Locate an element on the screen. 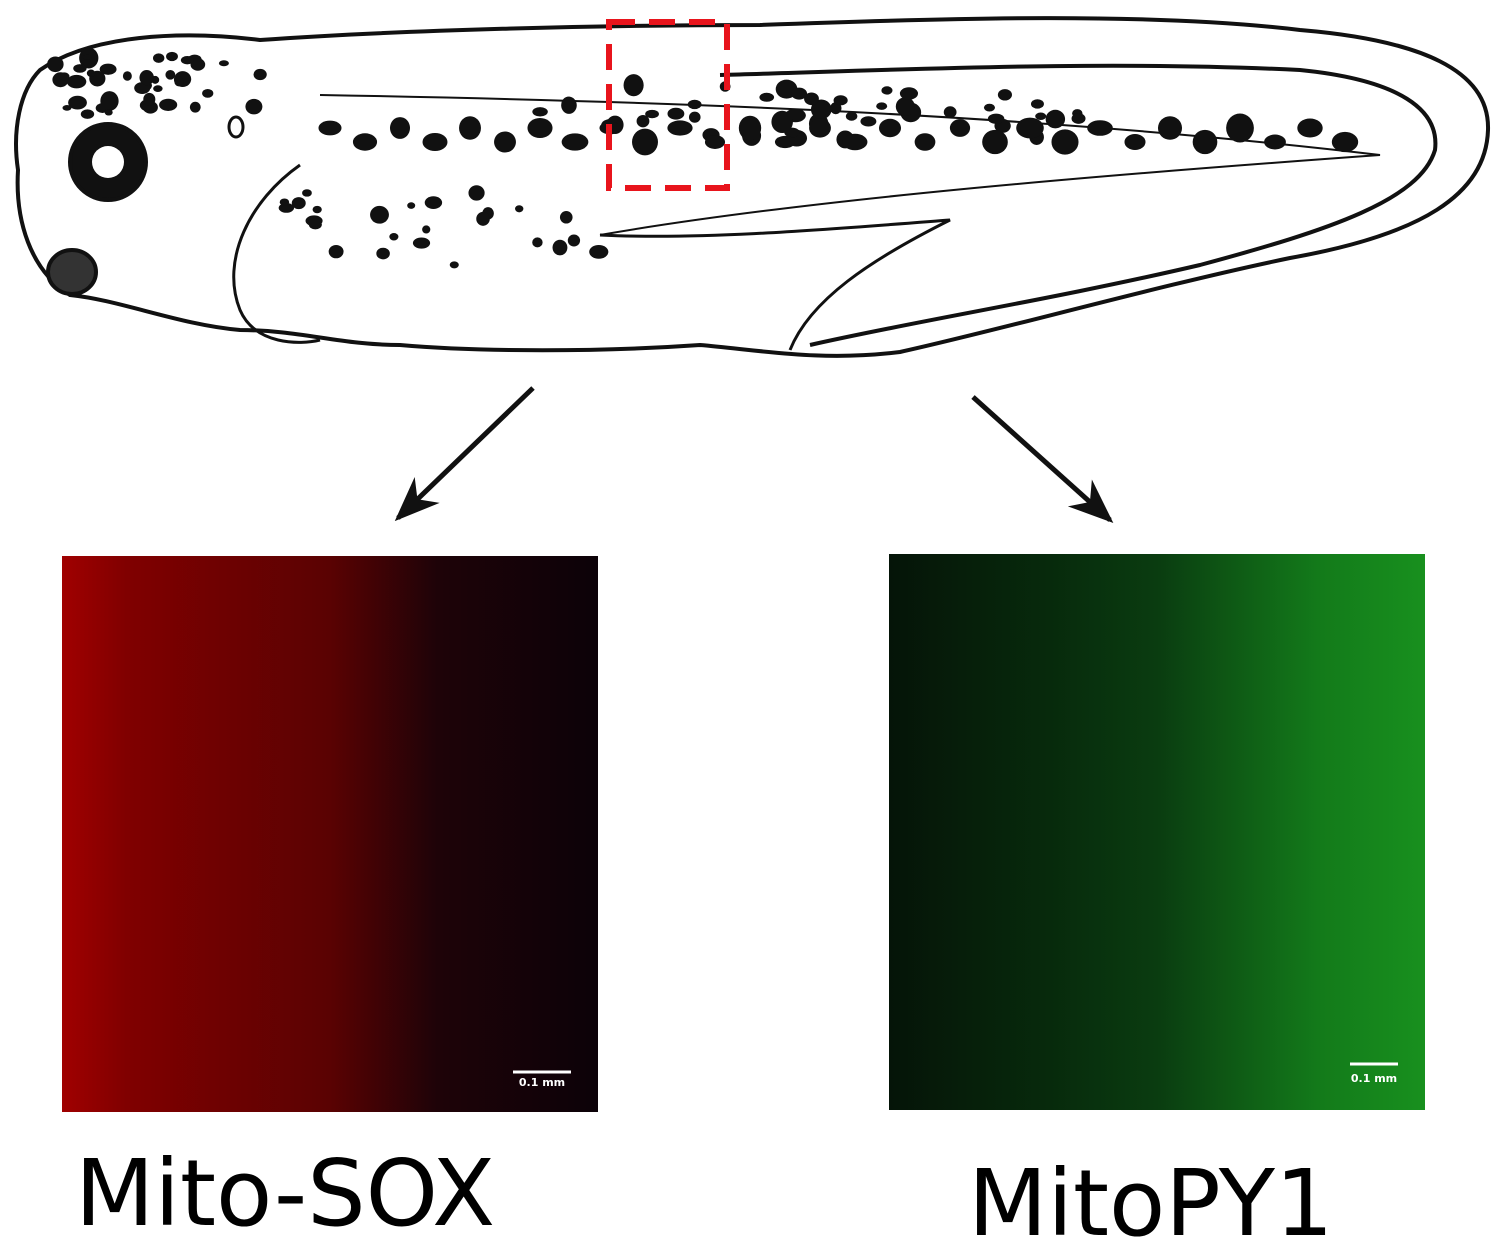 This screenshot has height=1243, width=1500. arrow-right is located at coordinates (1042, 459).